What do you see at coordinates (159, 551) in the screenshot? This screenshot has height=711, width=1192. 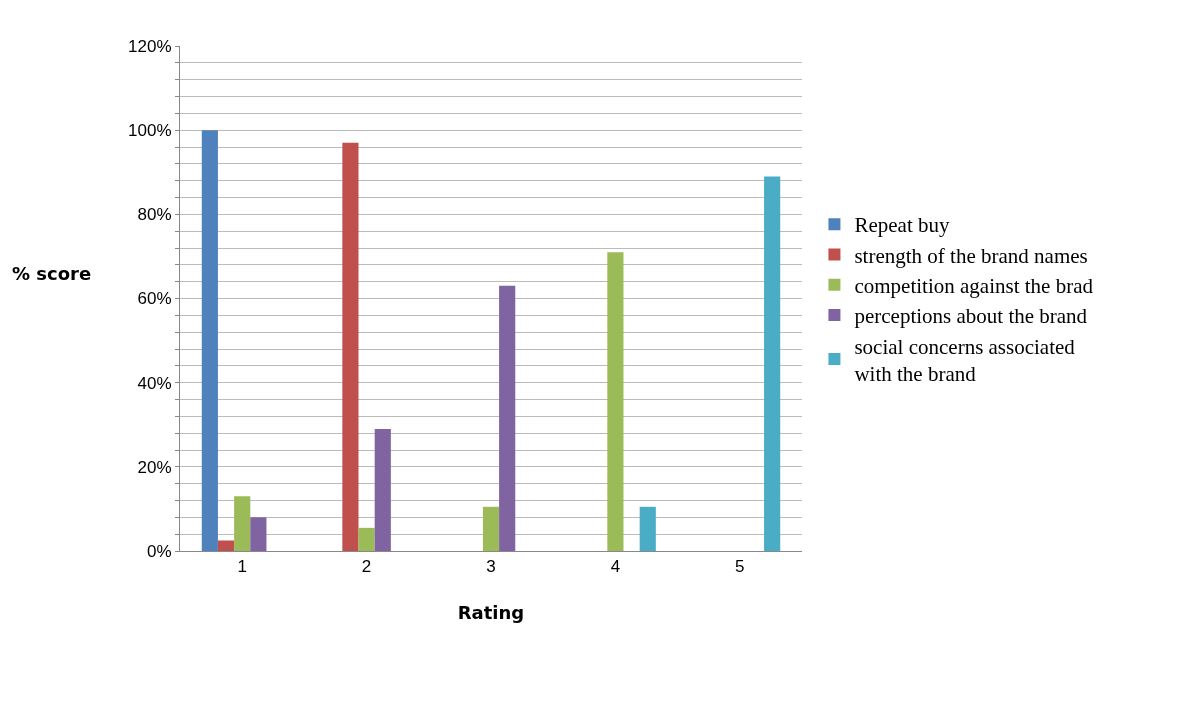 I see `y-tick-label: 0%` at bounding box center [159, 551].